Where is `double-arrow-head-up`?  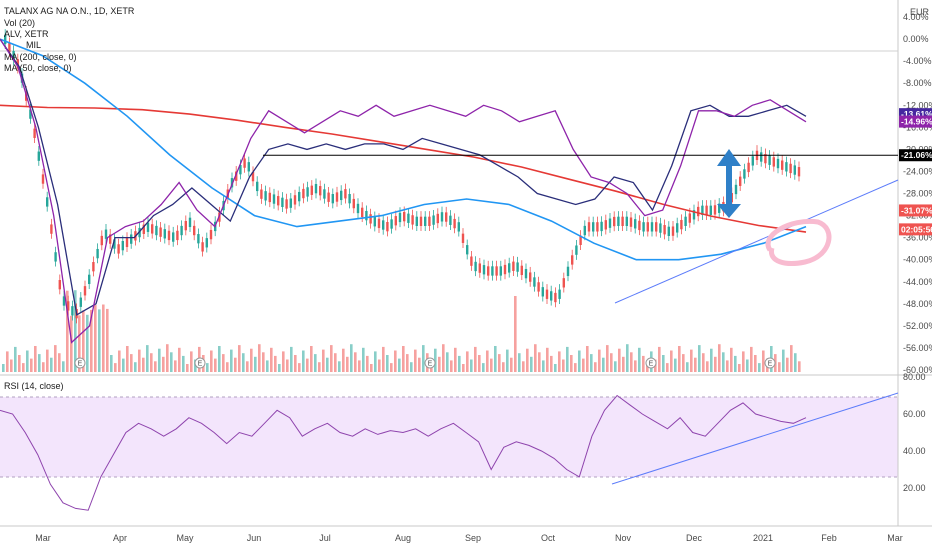
double-arrow-head-up is located at coordinates (729, 157).